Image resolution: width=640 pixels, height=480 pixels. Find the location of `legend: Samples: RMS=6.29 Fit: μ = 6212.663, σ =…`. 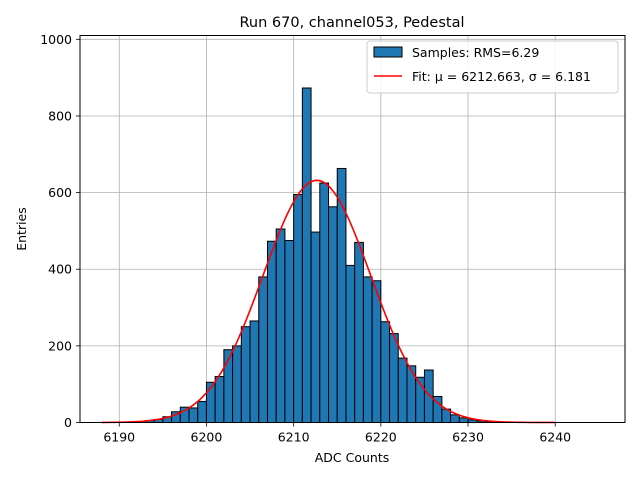

legend: Samples: RMS=6.29 Fit: μ = 6212.663, σ =… is located at coordinates (492, 67).